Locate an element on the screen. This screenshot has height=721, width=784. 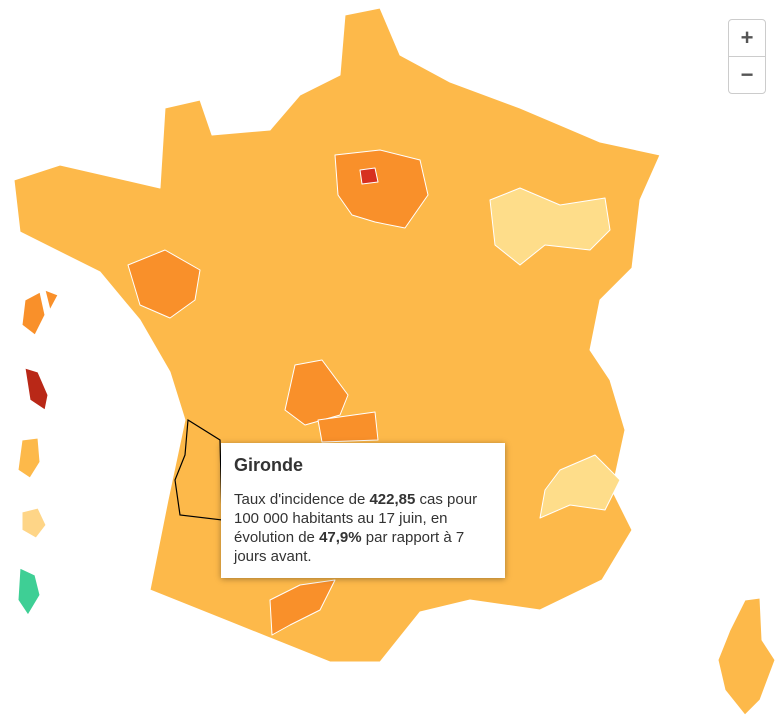
tooltip-title: Gironde is located at coordinates (269, 465).